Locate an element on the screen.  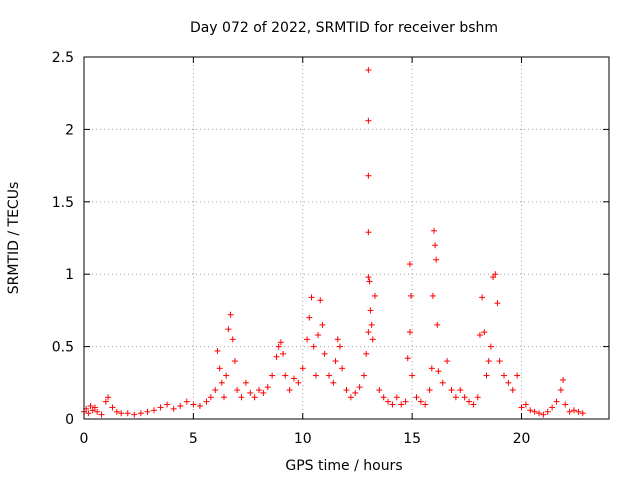
y-tick-label: 2 is located at coordinates (69, 130).